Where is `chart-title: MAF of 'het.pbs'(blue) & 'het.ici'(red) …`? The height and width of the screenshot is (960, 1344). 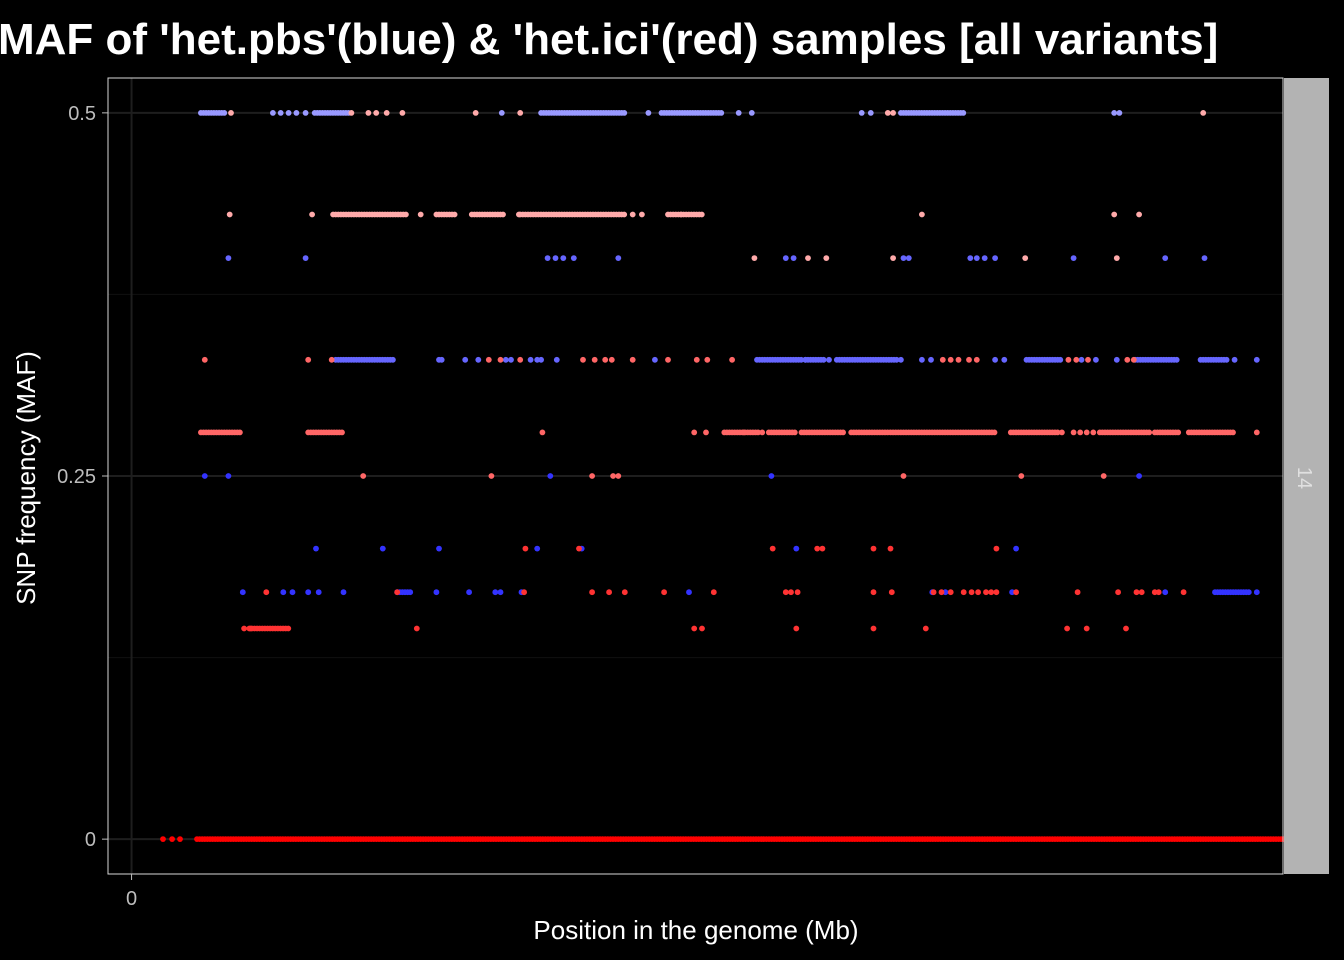 chart-title: MAF of 'het.pbs'(blue) & 'het.ici'(red) … is located at coordinates (609, 39).